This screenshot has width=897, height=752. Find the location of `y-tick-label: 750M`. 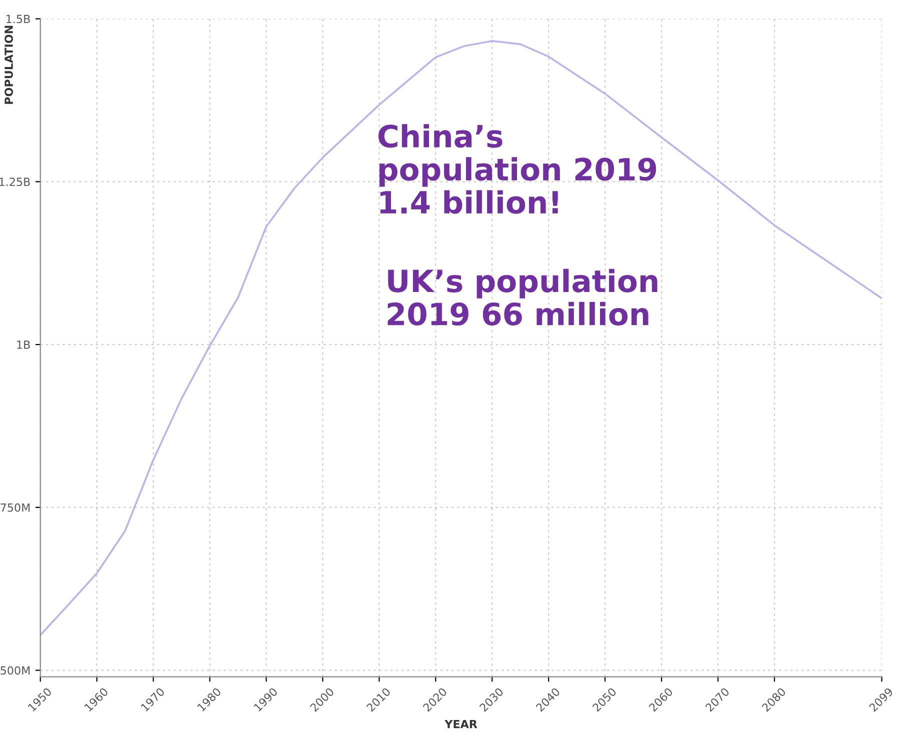

y-tick-label: 750M is located at coordinates (15, 507).